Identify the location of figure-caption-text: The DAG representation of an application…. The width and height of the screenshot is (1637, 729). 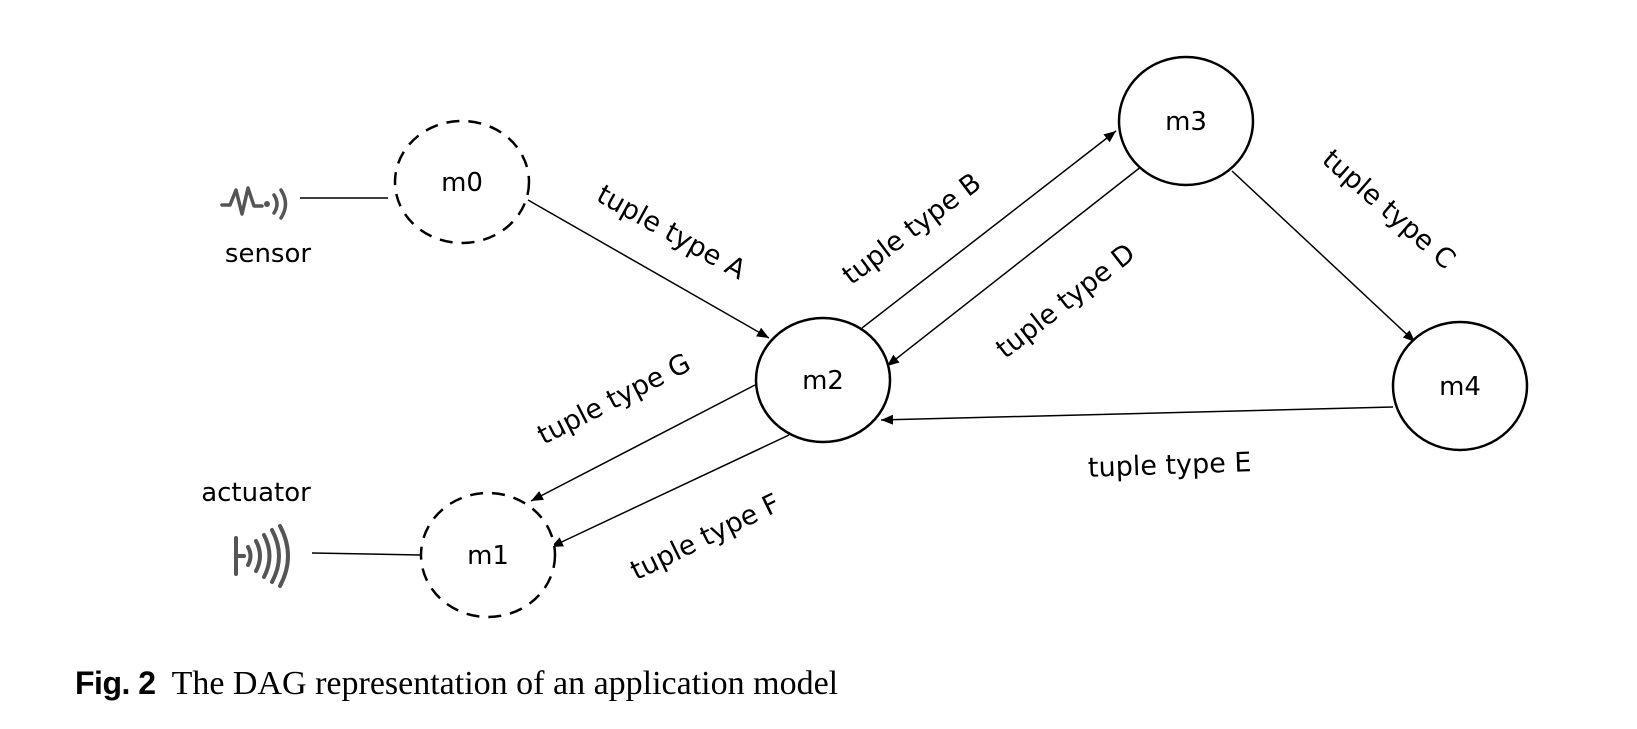
(505, 683).